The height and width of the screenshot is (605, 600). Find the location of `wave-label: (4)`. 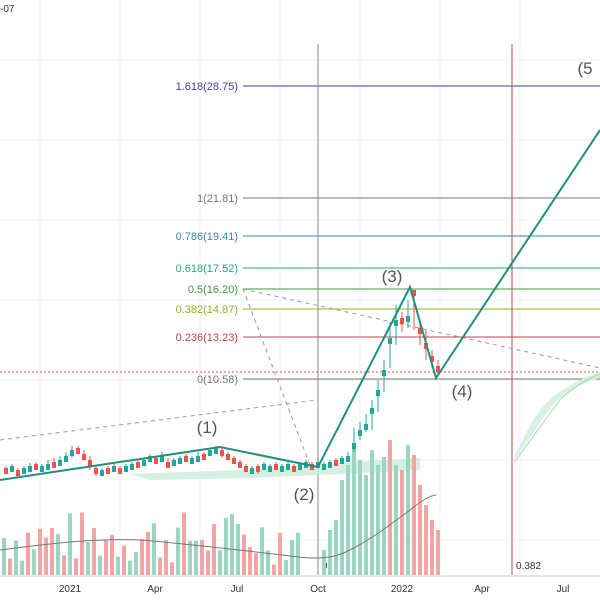

wave-label: (4) is located at coordinates (462, 391).